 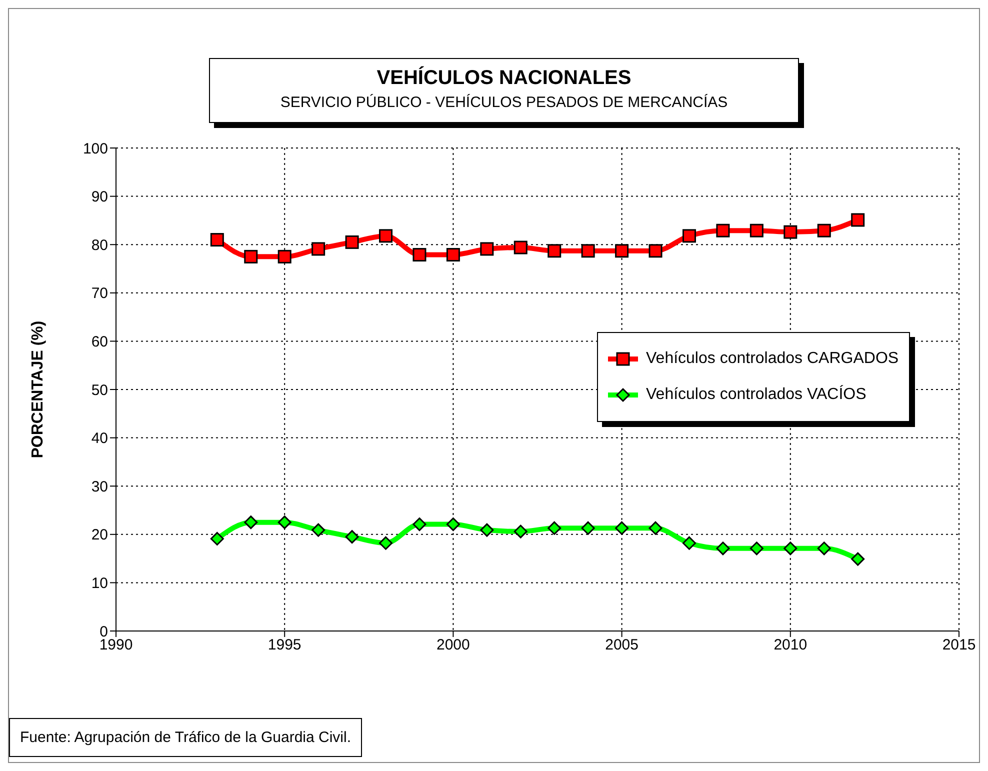 I want to click on x-tick-label: 2005, so click(x=621, y=645).